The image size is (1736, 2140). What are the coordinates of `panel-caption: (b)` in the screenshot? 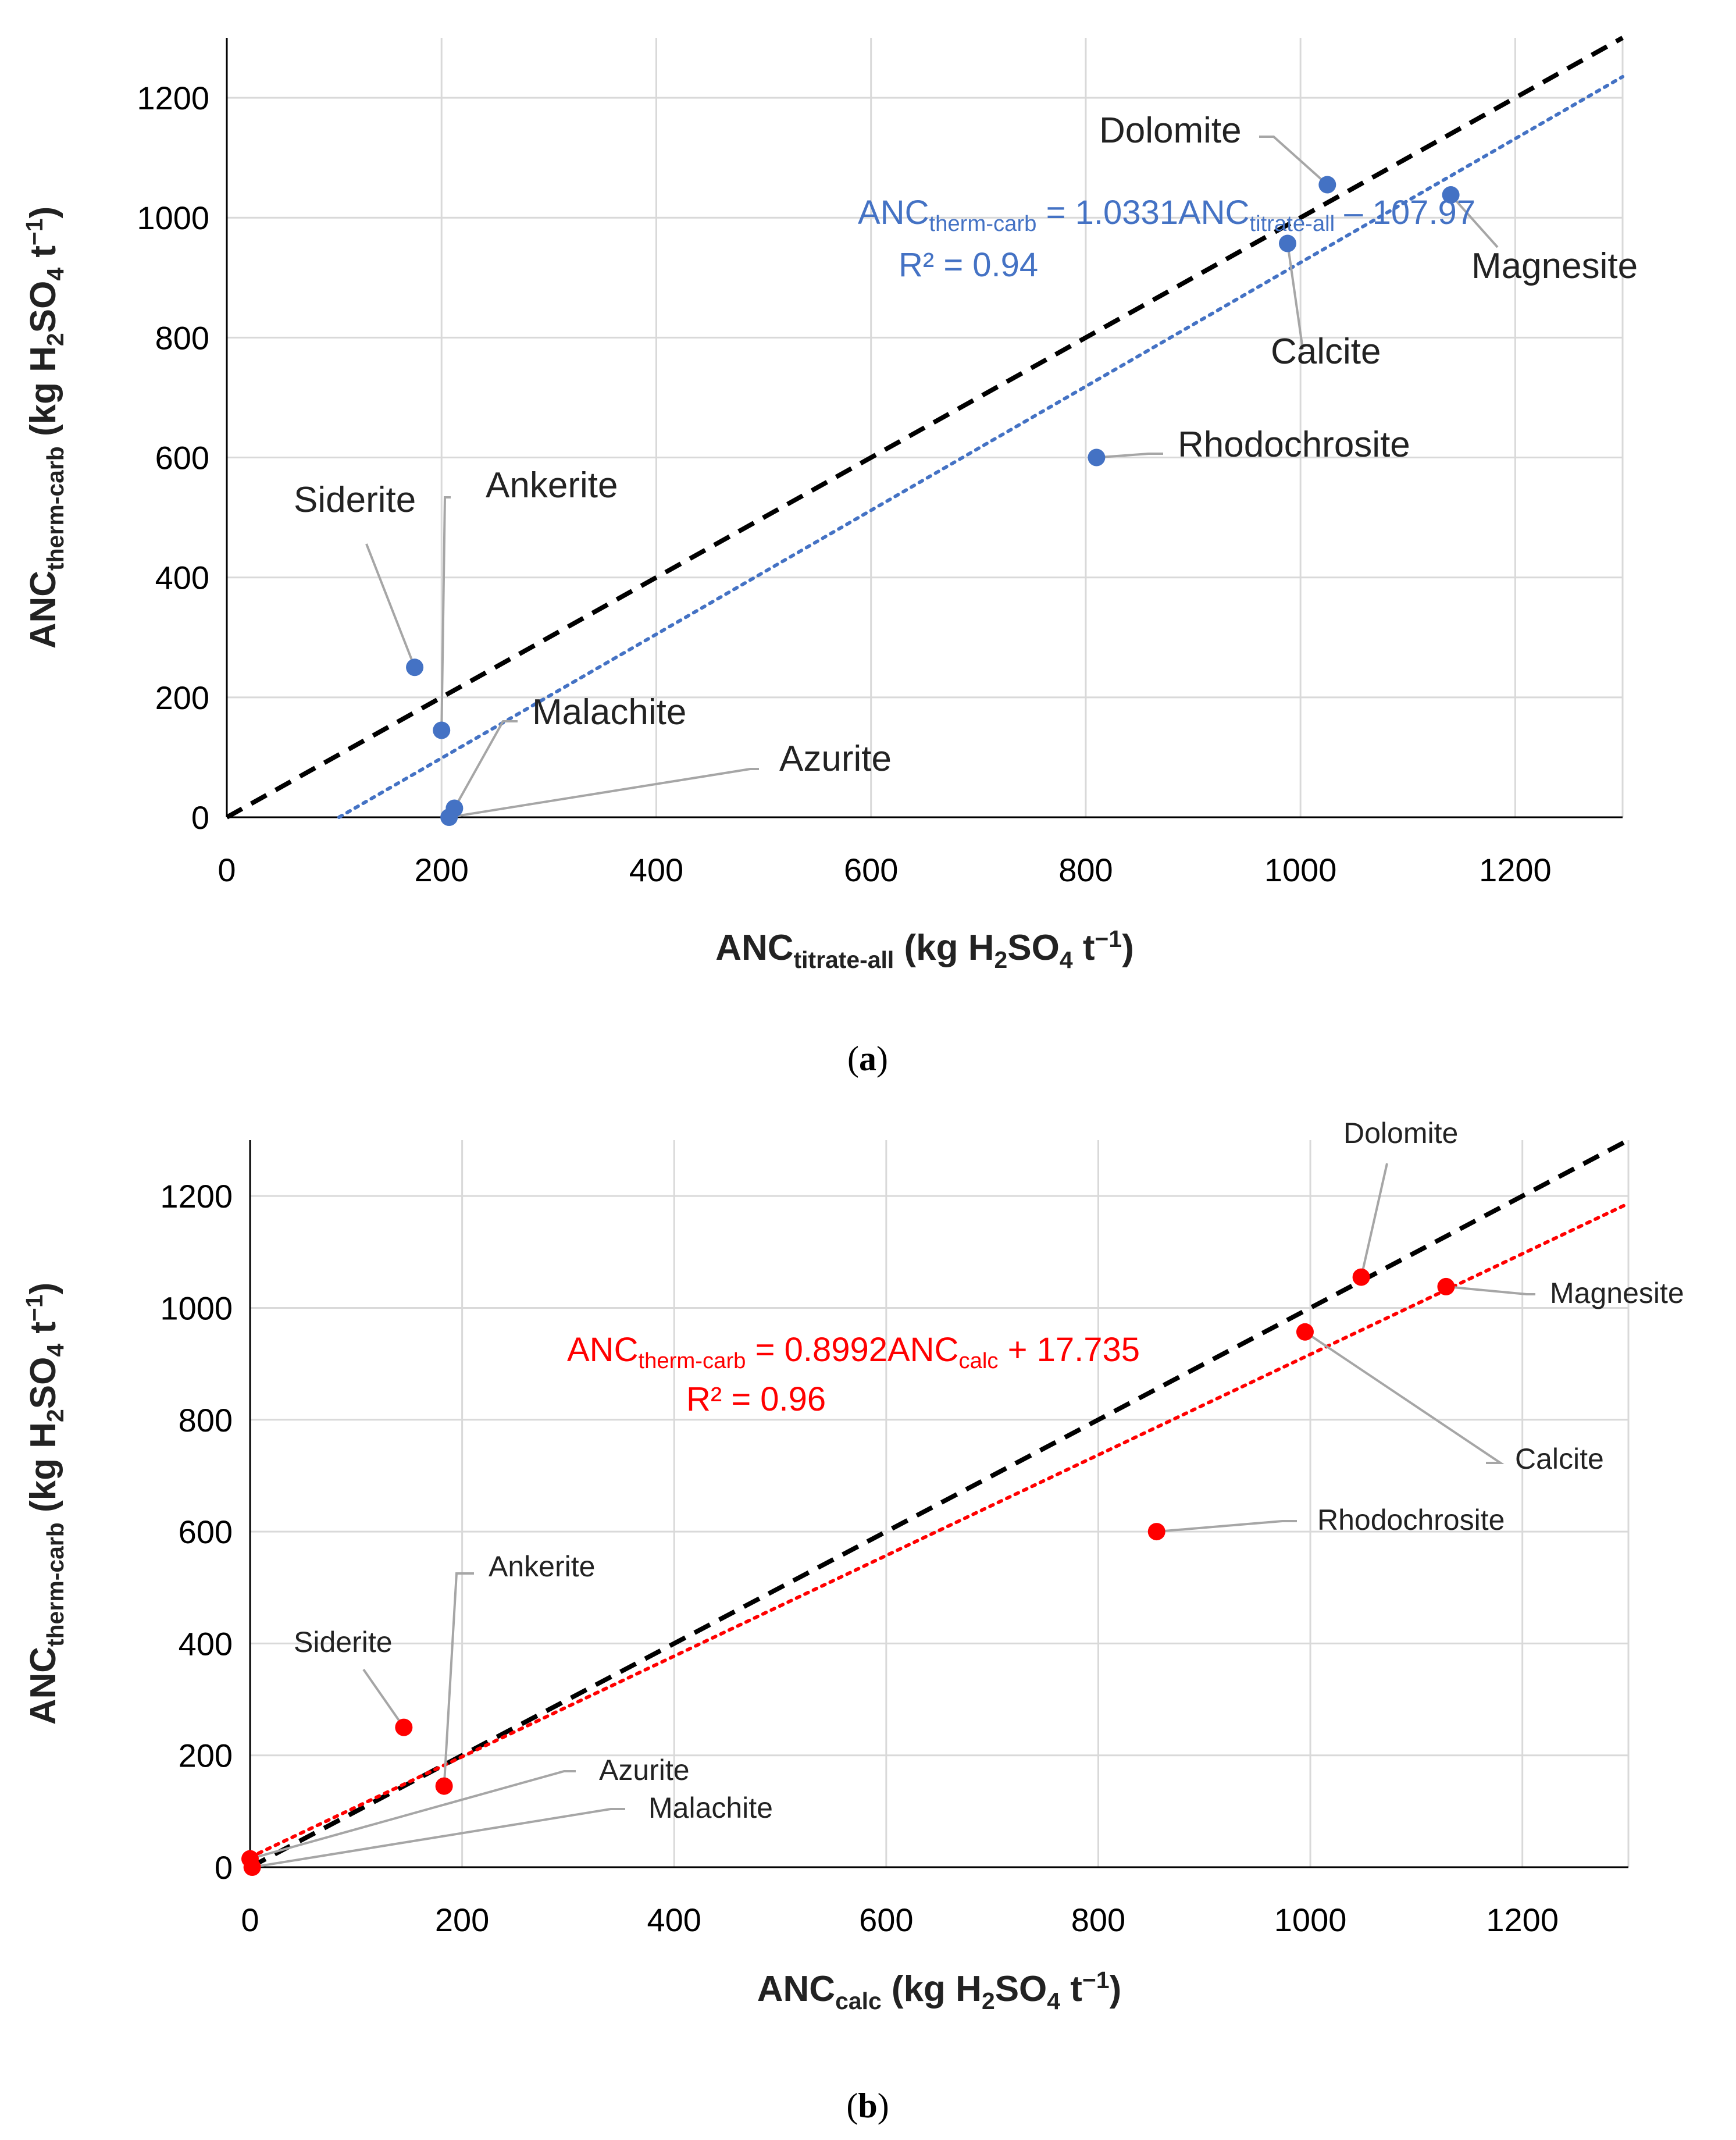 It's located at (867, 2105).